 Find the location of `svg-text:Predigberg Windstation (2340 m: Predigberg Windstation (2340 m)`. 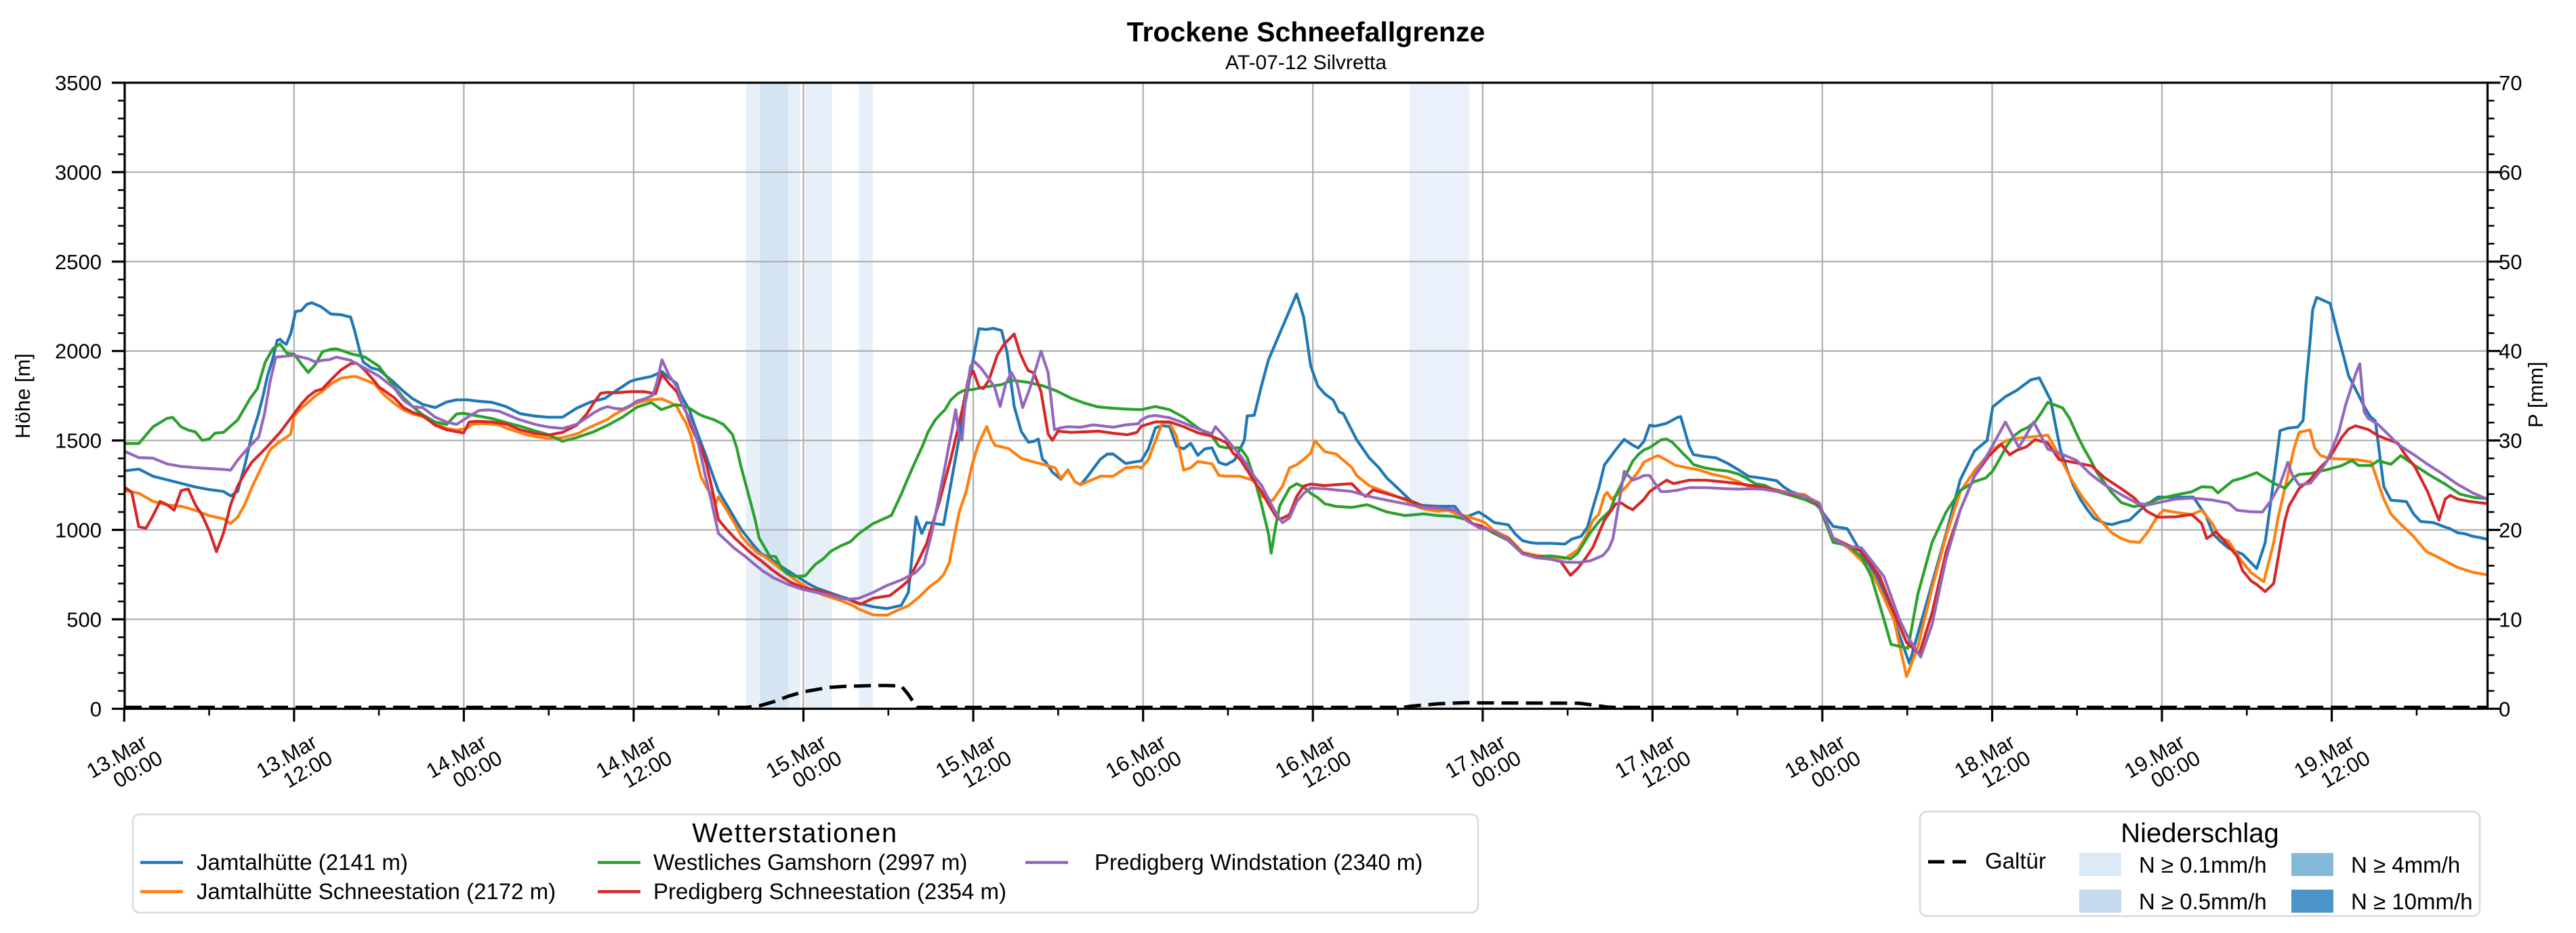

svg-text:Predigberg Windstation (2340 m: Predigberg Windstation (2340 m) is located at coordinates (1259, 863).